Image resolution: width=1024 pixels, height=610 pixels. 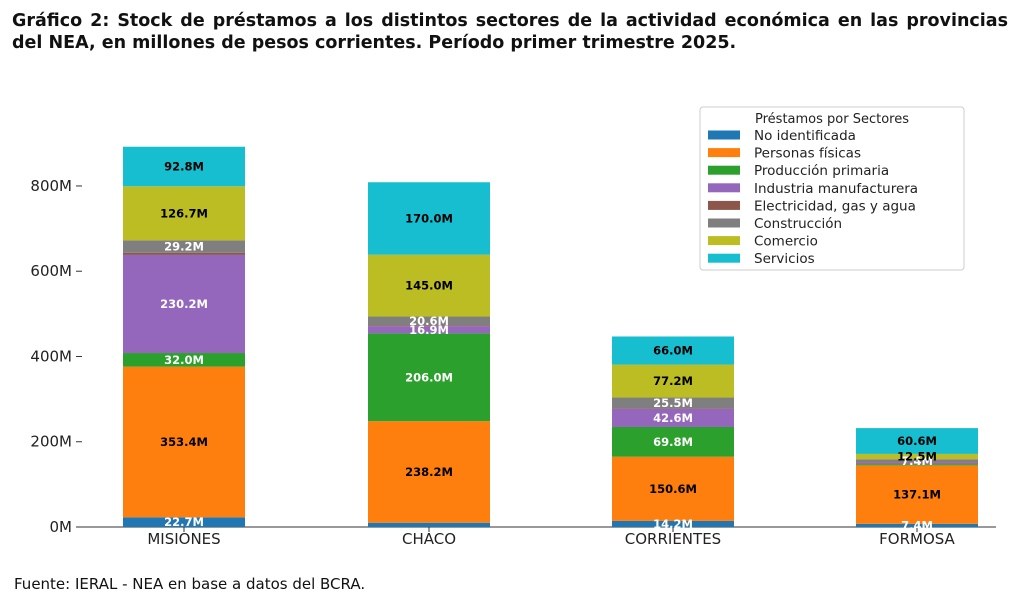 What do you see at coordinates (836, 189) in the screenshot?
I see `legend-label: Industria manufacturera` at bounding box center [836, 189].